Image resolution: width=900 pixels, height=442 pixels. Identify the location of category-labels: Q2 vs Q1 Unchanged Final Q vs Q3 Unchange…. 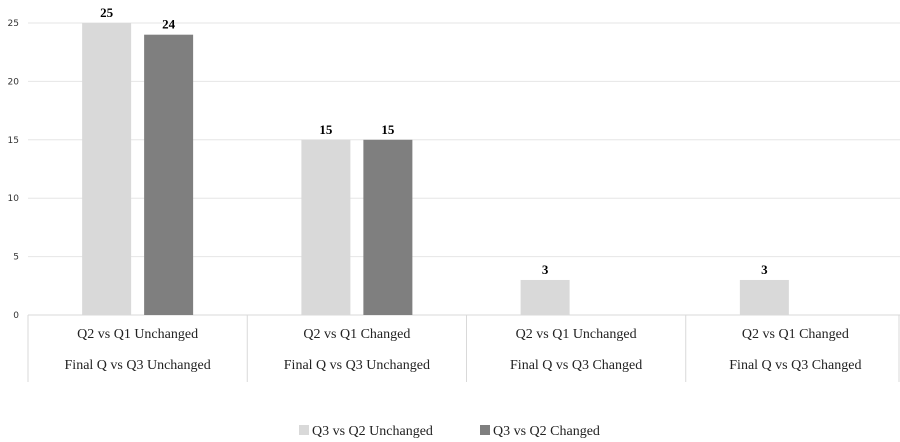
(463, 350).